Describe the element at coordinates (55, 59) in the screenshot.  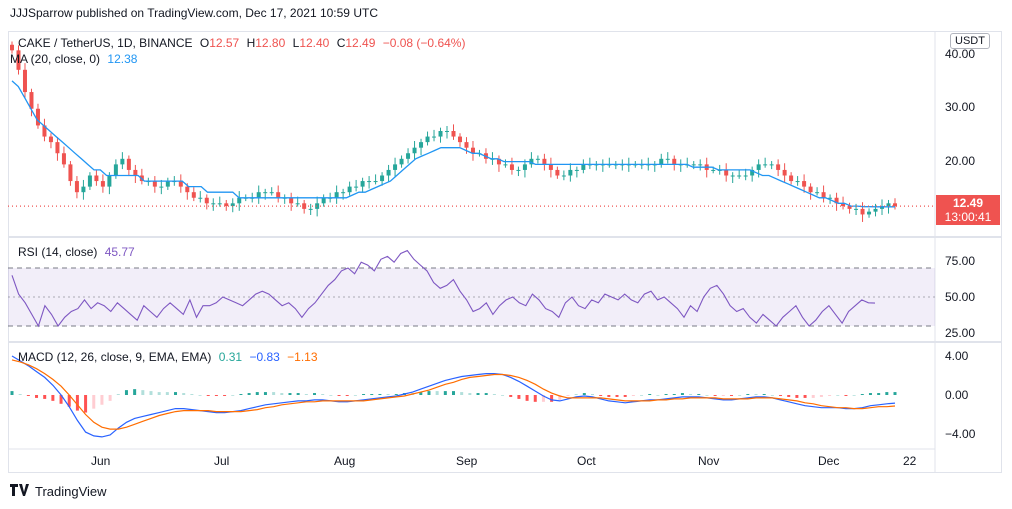
I see `ma-label: MA (20, close, 0)` at that location.